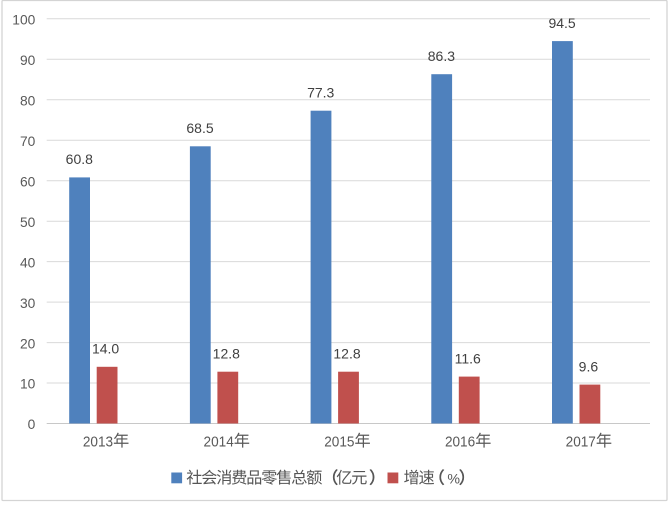  I want to click on svg-text: 2016, so click(460, 442).